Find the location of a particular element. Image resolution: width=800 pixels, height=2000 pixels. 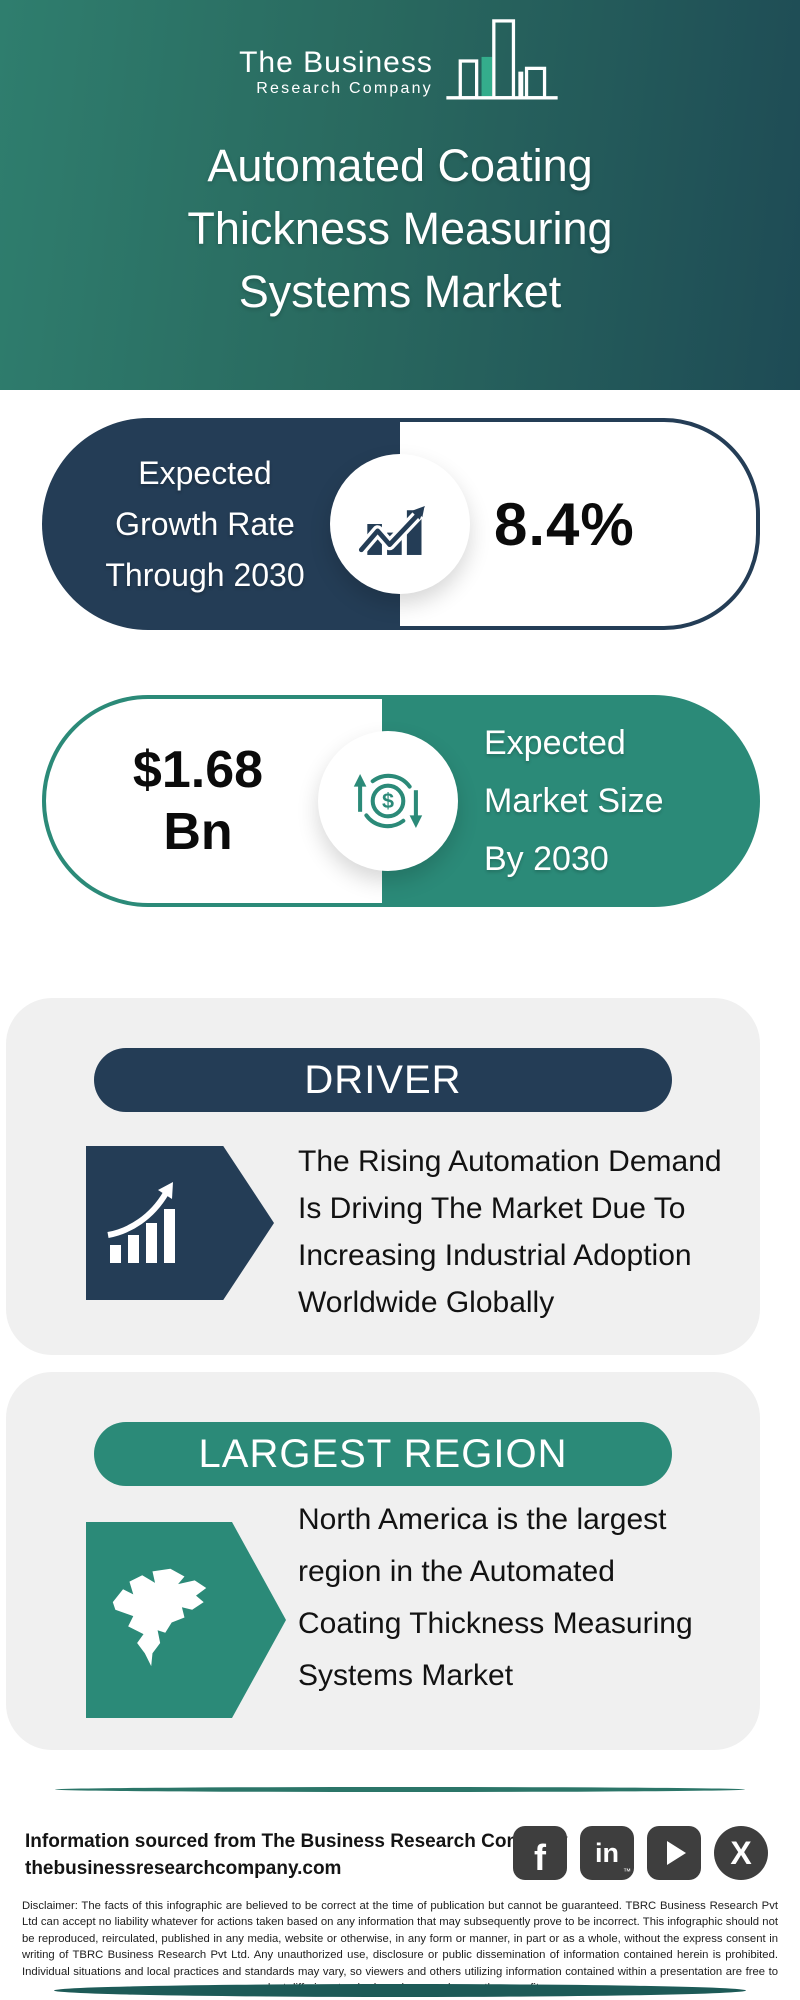

youtube-icon is located at coordinates (674, 1853).